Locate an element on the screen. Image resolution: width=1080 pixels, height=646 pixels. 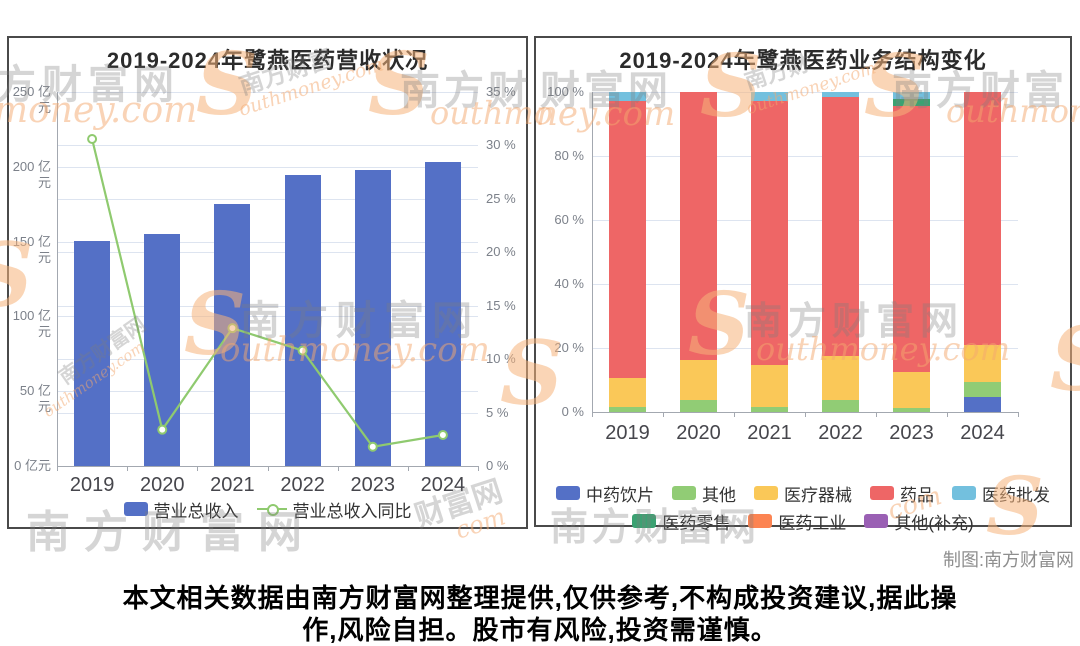
y-axis-label: 100 % is located at coordinates (565, 91).